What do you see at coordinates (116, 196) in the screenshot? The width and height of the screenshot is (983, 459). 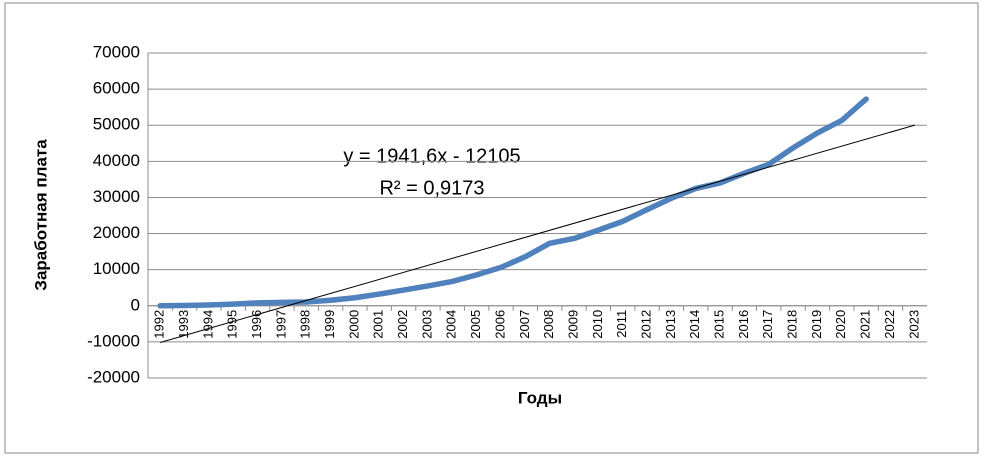 I see `y-tick-label: 30000` at bounding box center [116, 196].